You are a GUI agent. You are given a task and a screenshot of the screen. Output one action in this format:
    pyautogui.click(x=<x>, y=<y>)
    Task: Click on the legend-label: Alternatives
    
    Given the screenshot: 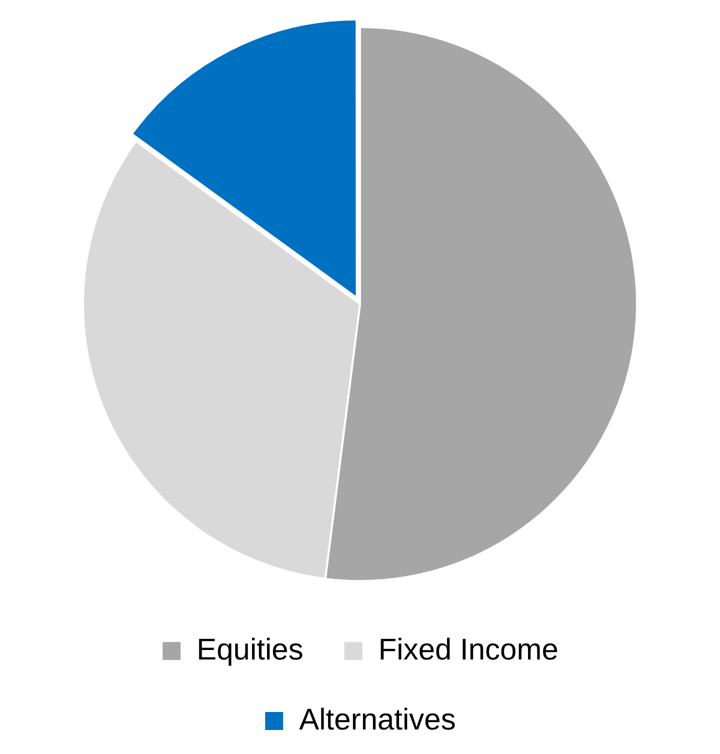 What is the action you would take?
    pyautogui.click(x=377, y=719)
    